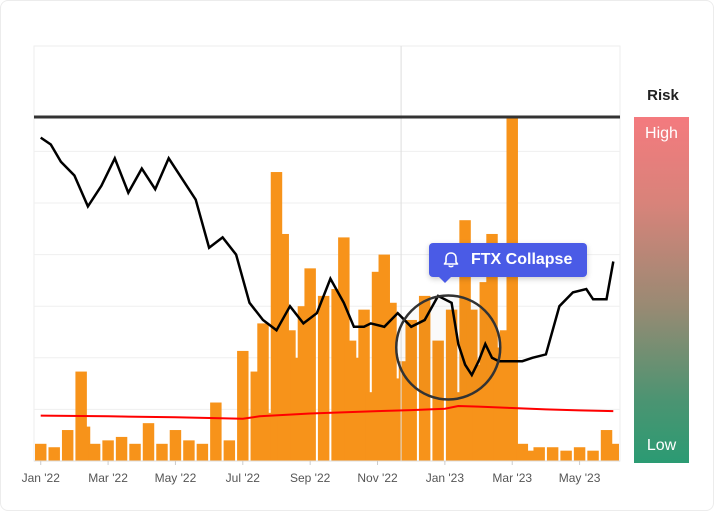 The image size is (716, 514). What do you see at coordinates (176, 478) in the screenshot?
I see `x-tick-label: May '22` at bounding box center [176, 478].